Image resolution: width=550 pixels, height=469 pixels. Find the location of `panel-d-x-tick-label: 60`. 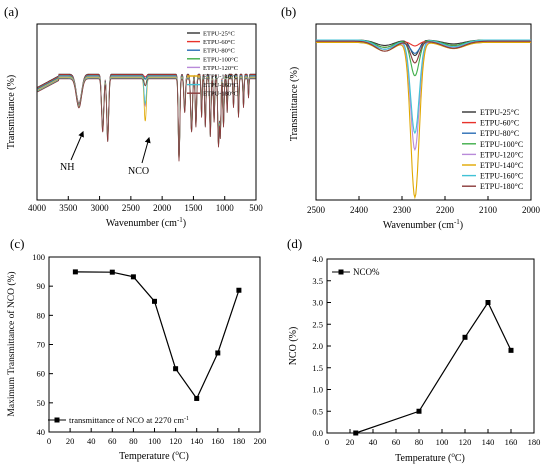

panel-d-x-tick-label: 60 is located at coordinates (396, 442).